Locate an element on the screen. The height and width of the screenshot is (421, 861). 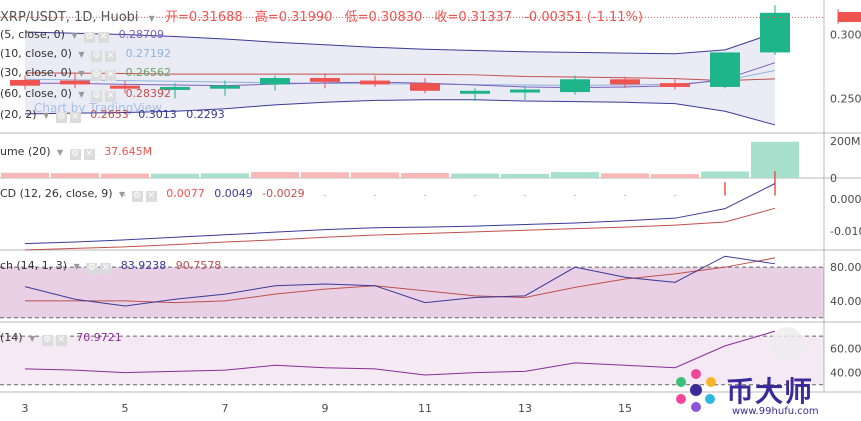
rsi-line is located at coordinates (400, 353).